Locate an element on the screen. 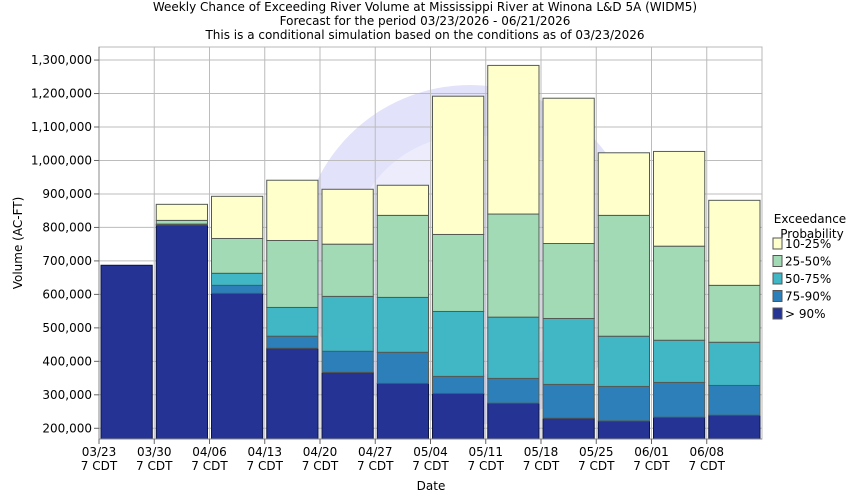  y-tick-label: 800,000 is located at coordinates (67, 227).